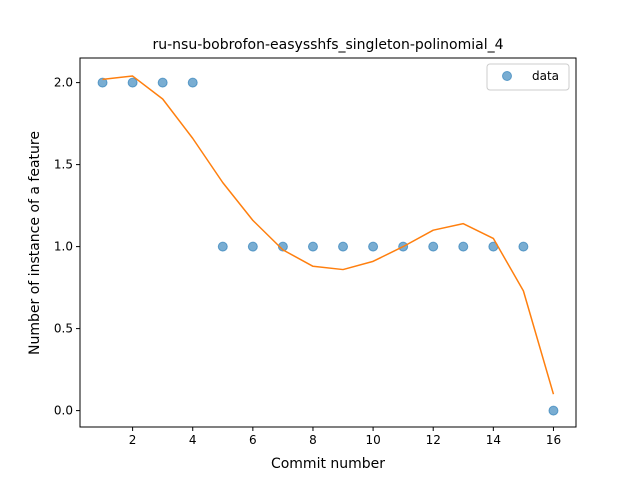 The width and height of the screenshot is (640, 480). What do you see at coordinates (63, 329) in the screenshot?
I see `y-tick-label: 0.5` at bounding box center [63, 329].